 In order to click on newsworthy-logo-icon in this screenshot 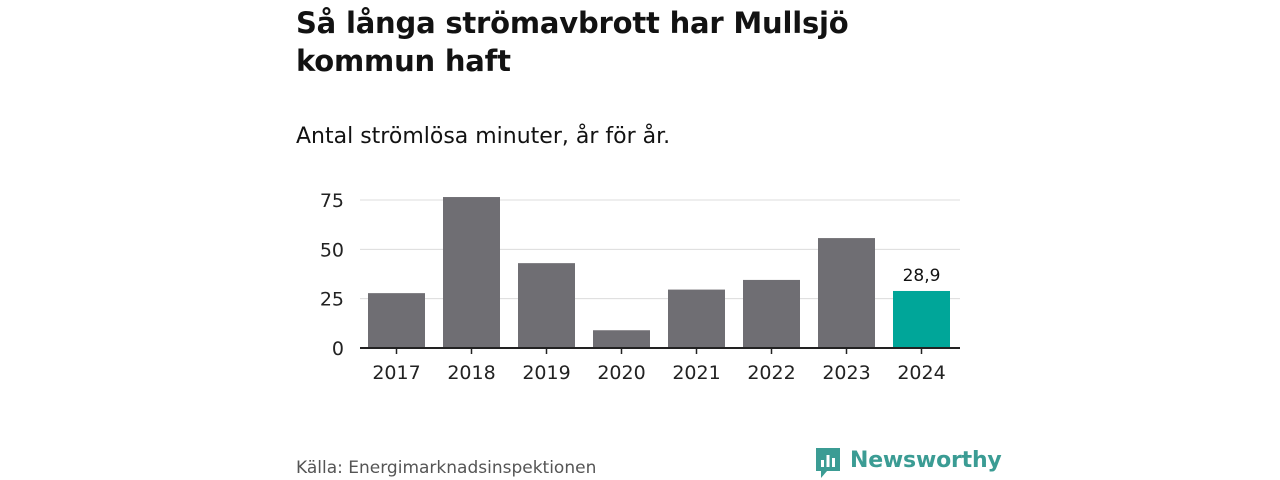, I will do `click(828, 463)`.